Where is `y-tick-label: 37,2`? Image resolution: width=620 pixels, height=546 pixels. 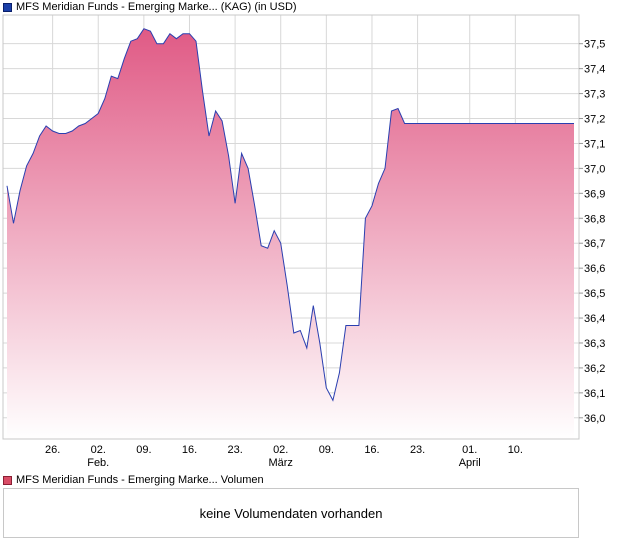 y-tick-label: 37,2 is located at coordinates (594, 120).